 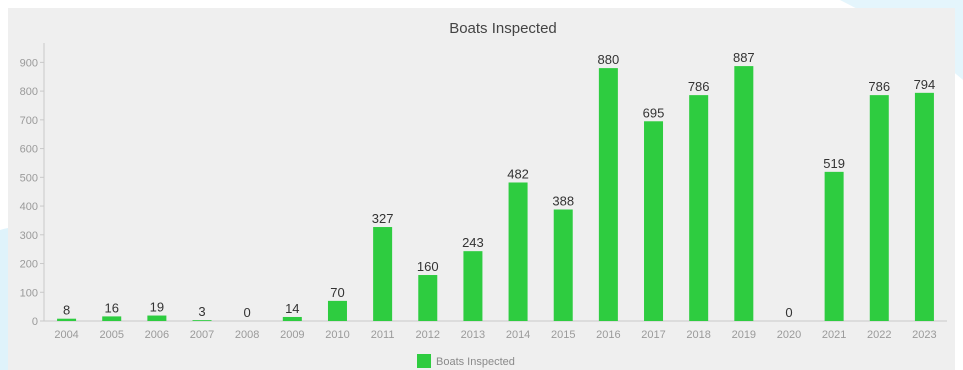 I want to click on data-label: 794, so click(x=925, y=84).